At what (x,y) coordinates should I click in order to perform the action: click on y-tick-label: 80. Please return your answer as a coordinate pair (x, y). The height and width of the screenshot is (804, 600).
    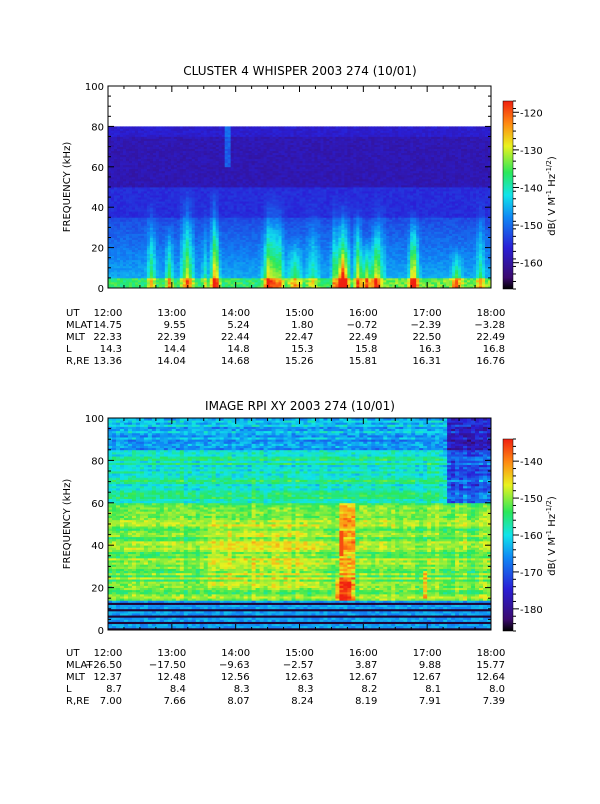
    Looking at the image, I should click on (97, 127).